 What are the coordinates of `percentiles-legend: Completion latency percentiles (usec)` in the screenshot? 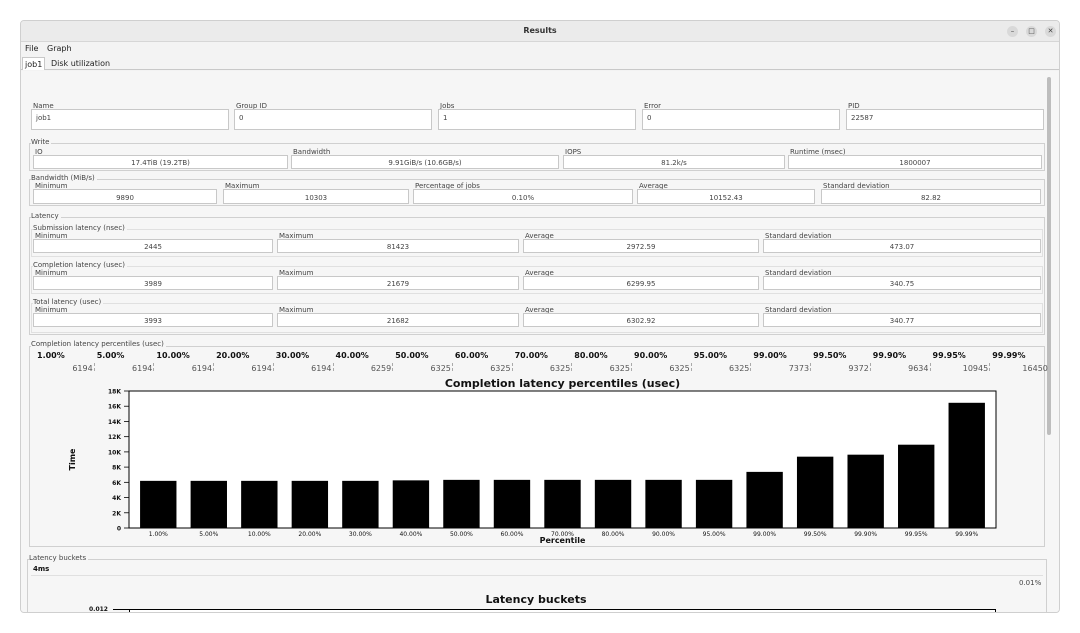 It's located at (98, 344).